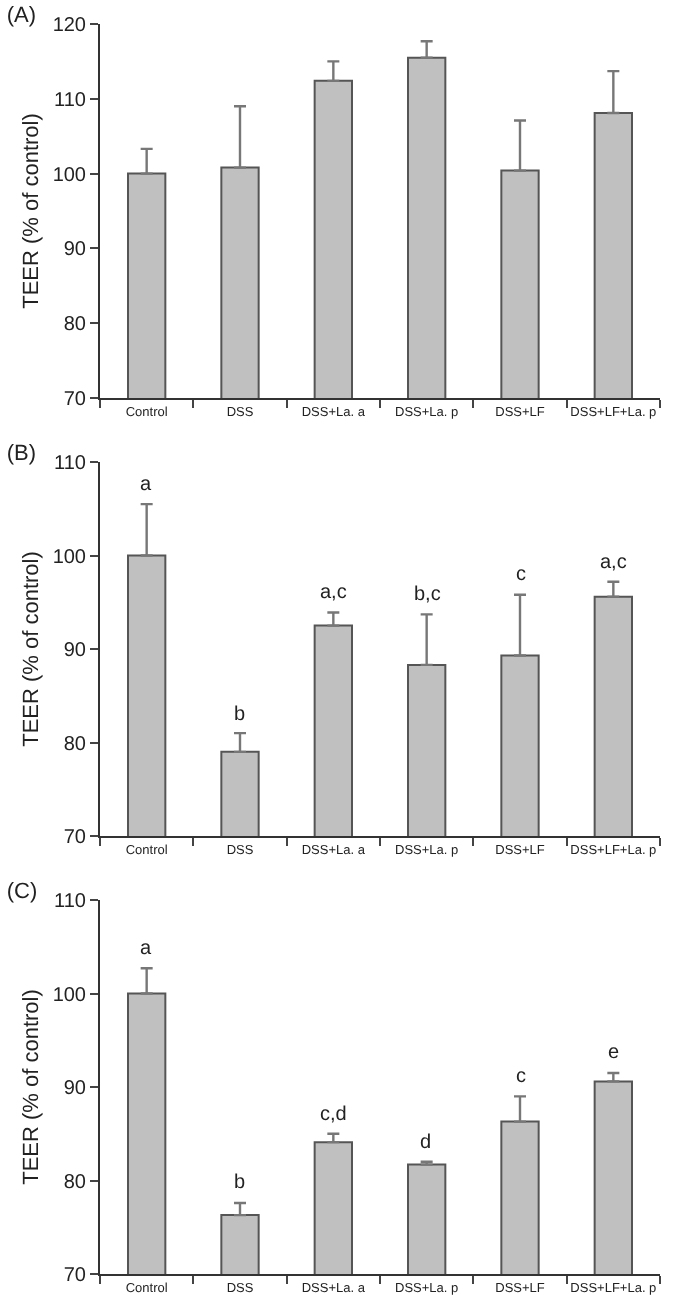  I want to click on chart-title: (C), so click(22, 891).